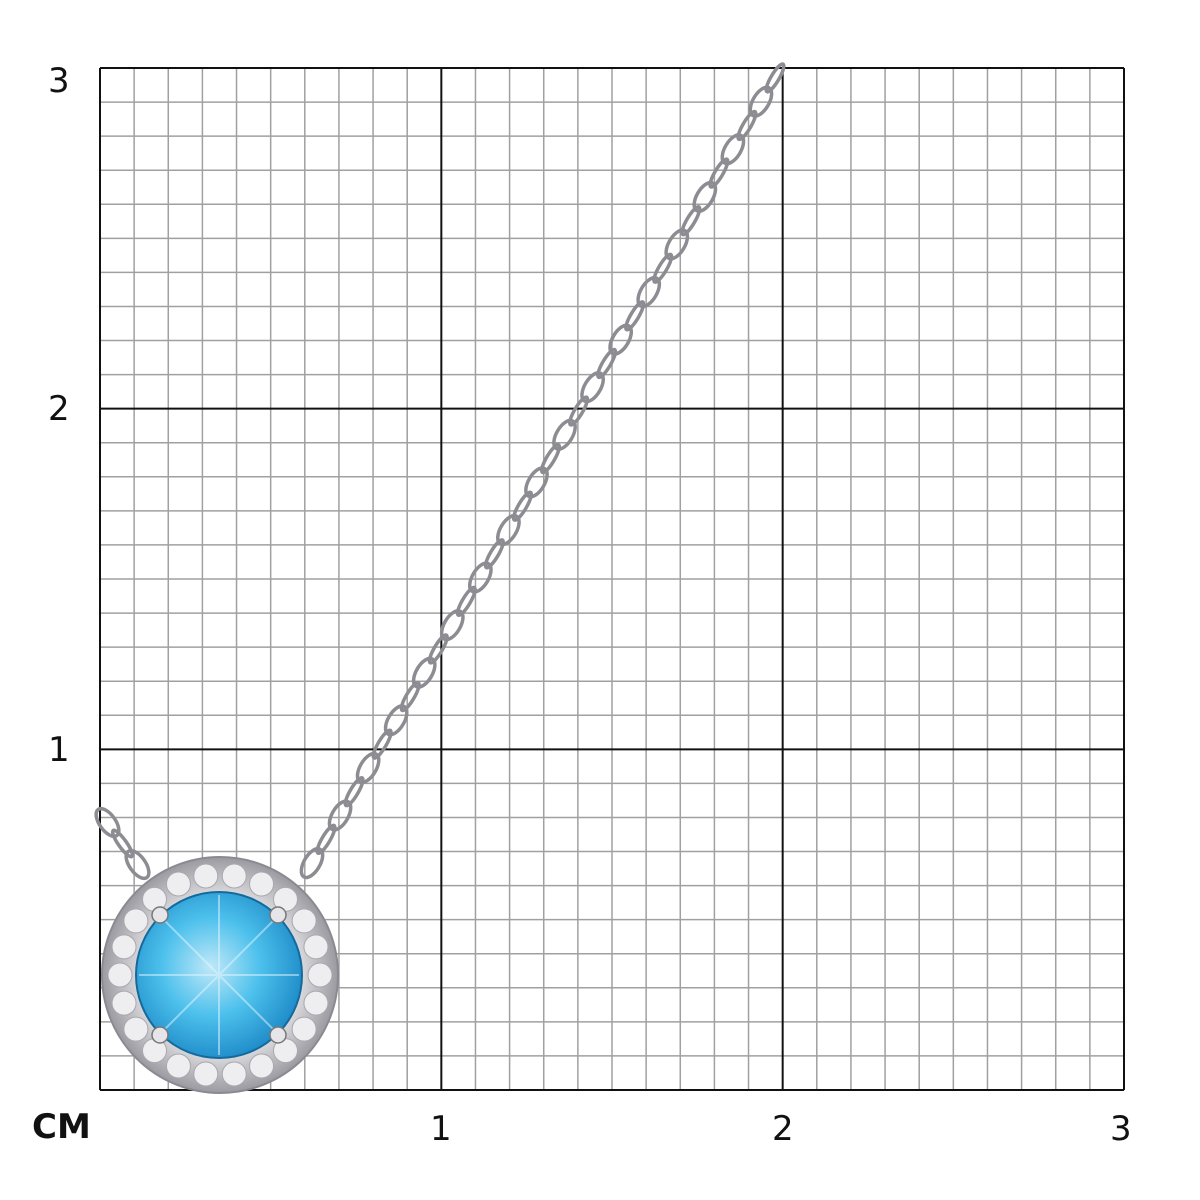 This screenshot has width=1200, height=1200. Describe the element at coordinates (59, 81) in the screenshot. I see `y-tick-label: 3` at that location.